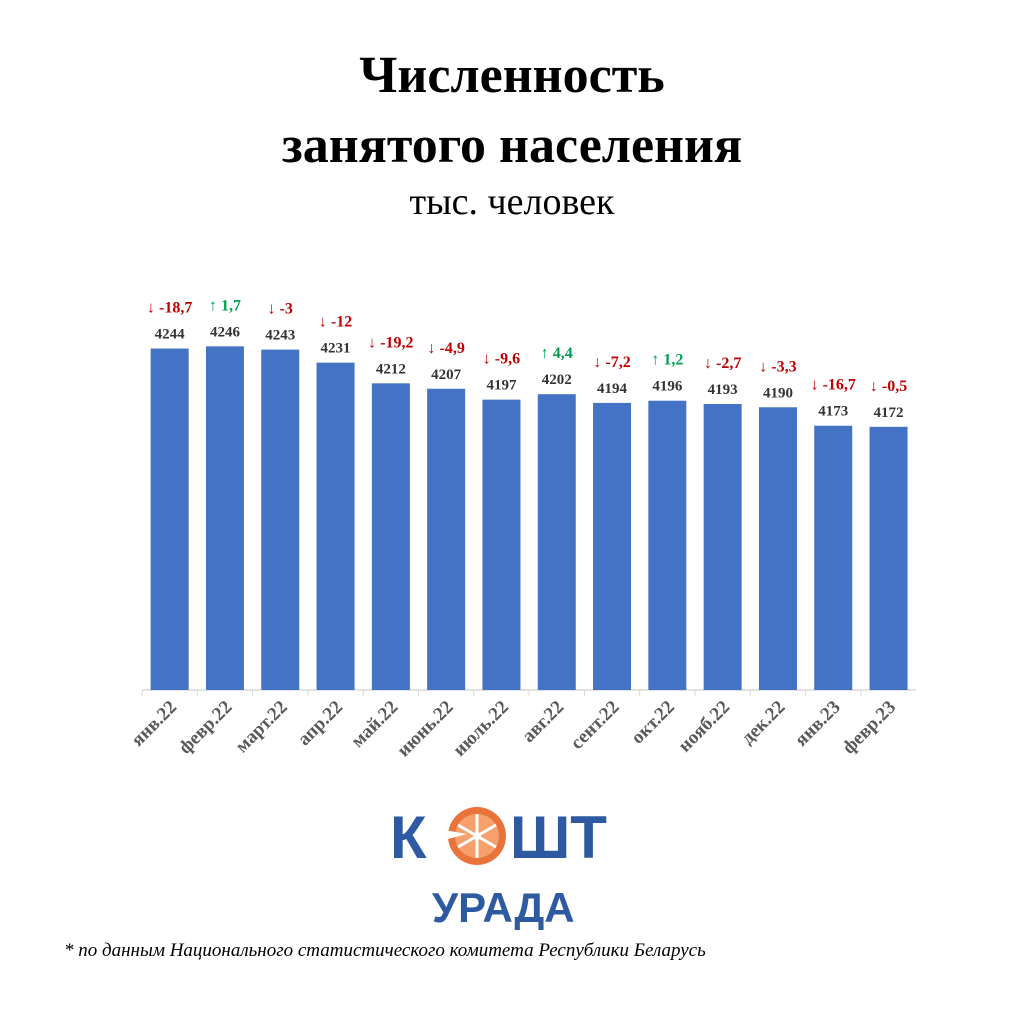  Describe the element at coordinates (446, 375) in the screenshot. I see `data-label: 4207` at that location.